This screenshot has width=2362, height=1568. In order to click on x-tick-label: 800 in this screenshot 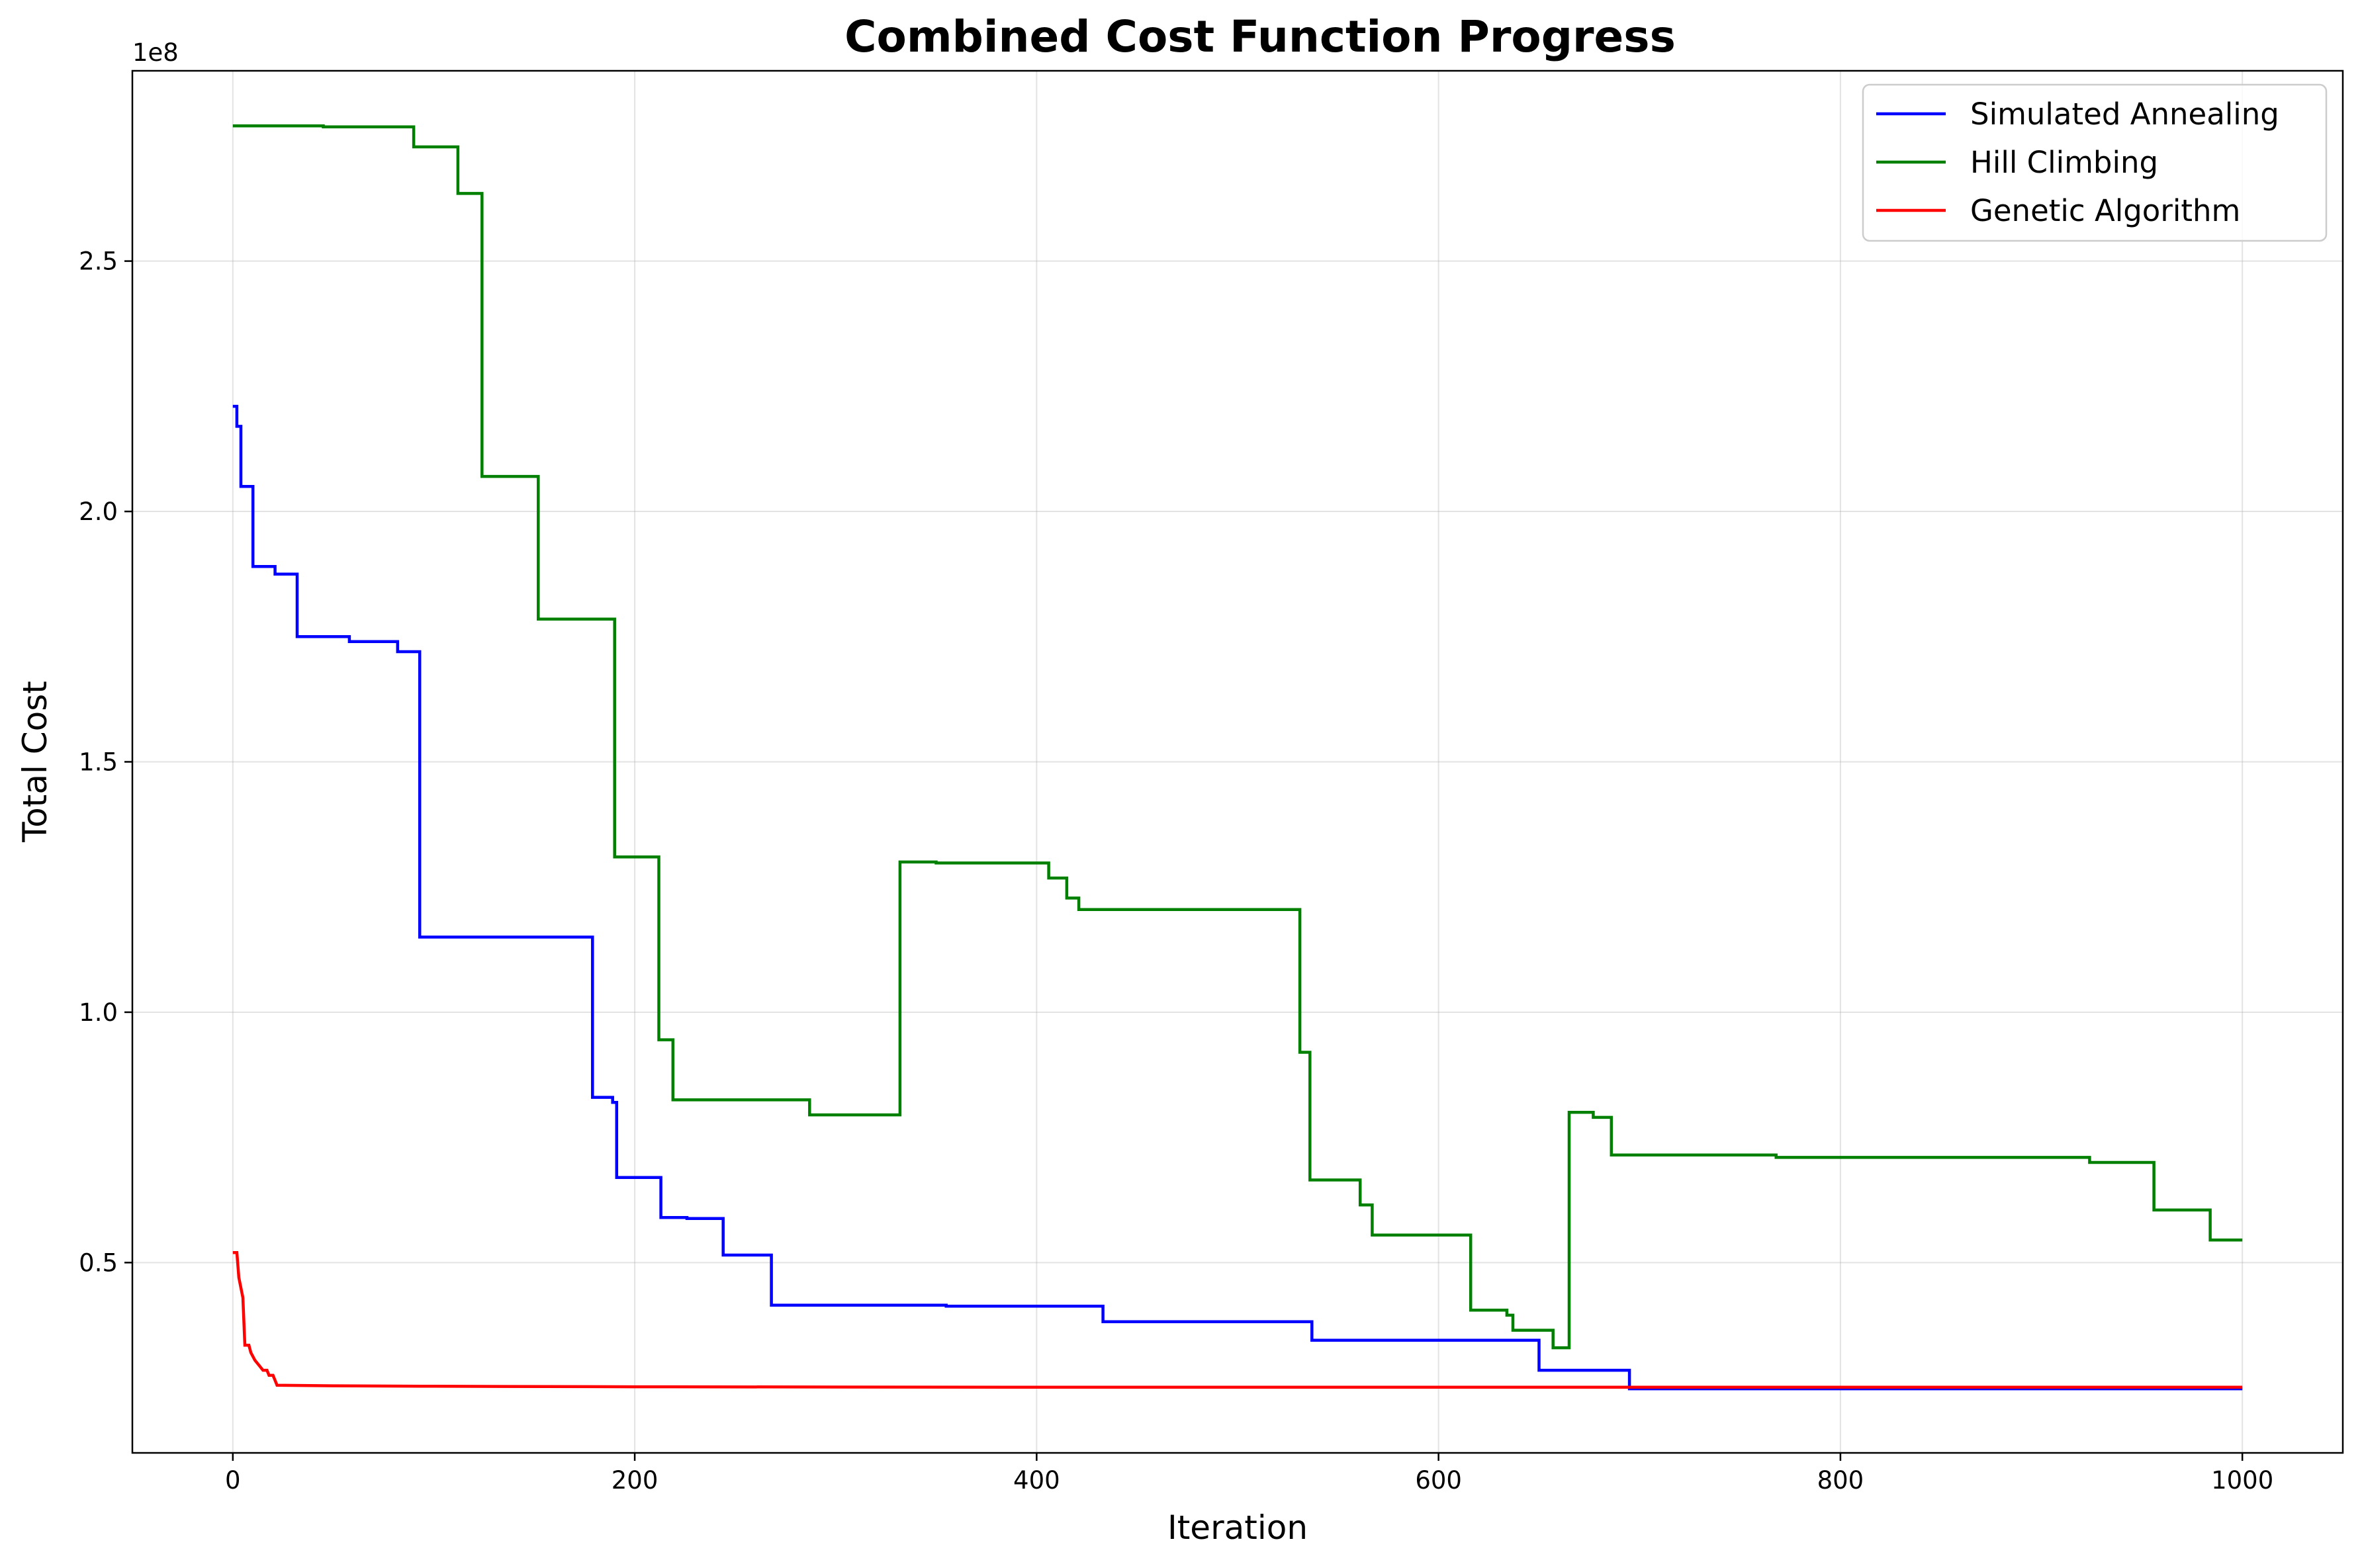, I will do `click(1840, 1481)`.